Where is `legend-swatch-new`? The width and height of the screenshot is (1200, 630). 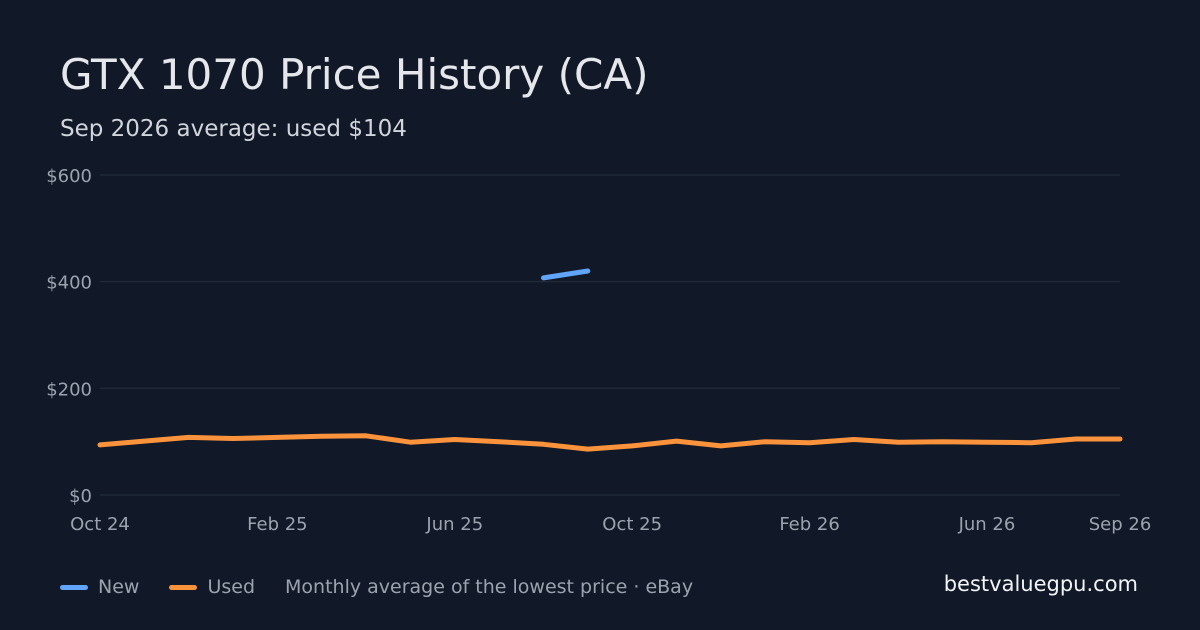
legend-swatch-new is located at coordinates (74, 587).